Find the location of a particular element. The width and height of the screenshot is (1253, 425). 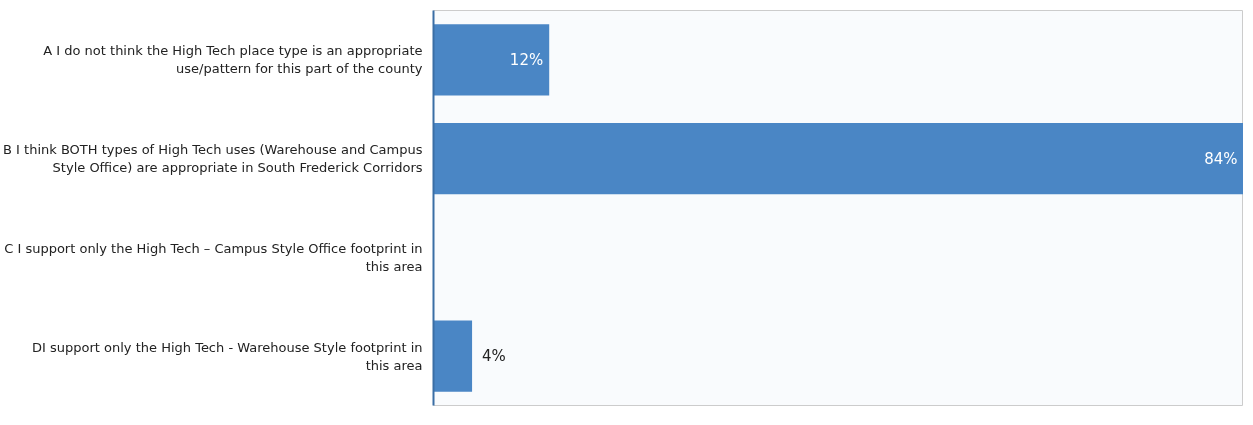

y-tick-label: A I do not think the High Tech place type is an appropriate use/pattern for this part of the county is located at coordinates (233, 60).